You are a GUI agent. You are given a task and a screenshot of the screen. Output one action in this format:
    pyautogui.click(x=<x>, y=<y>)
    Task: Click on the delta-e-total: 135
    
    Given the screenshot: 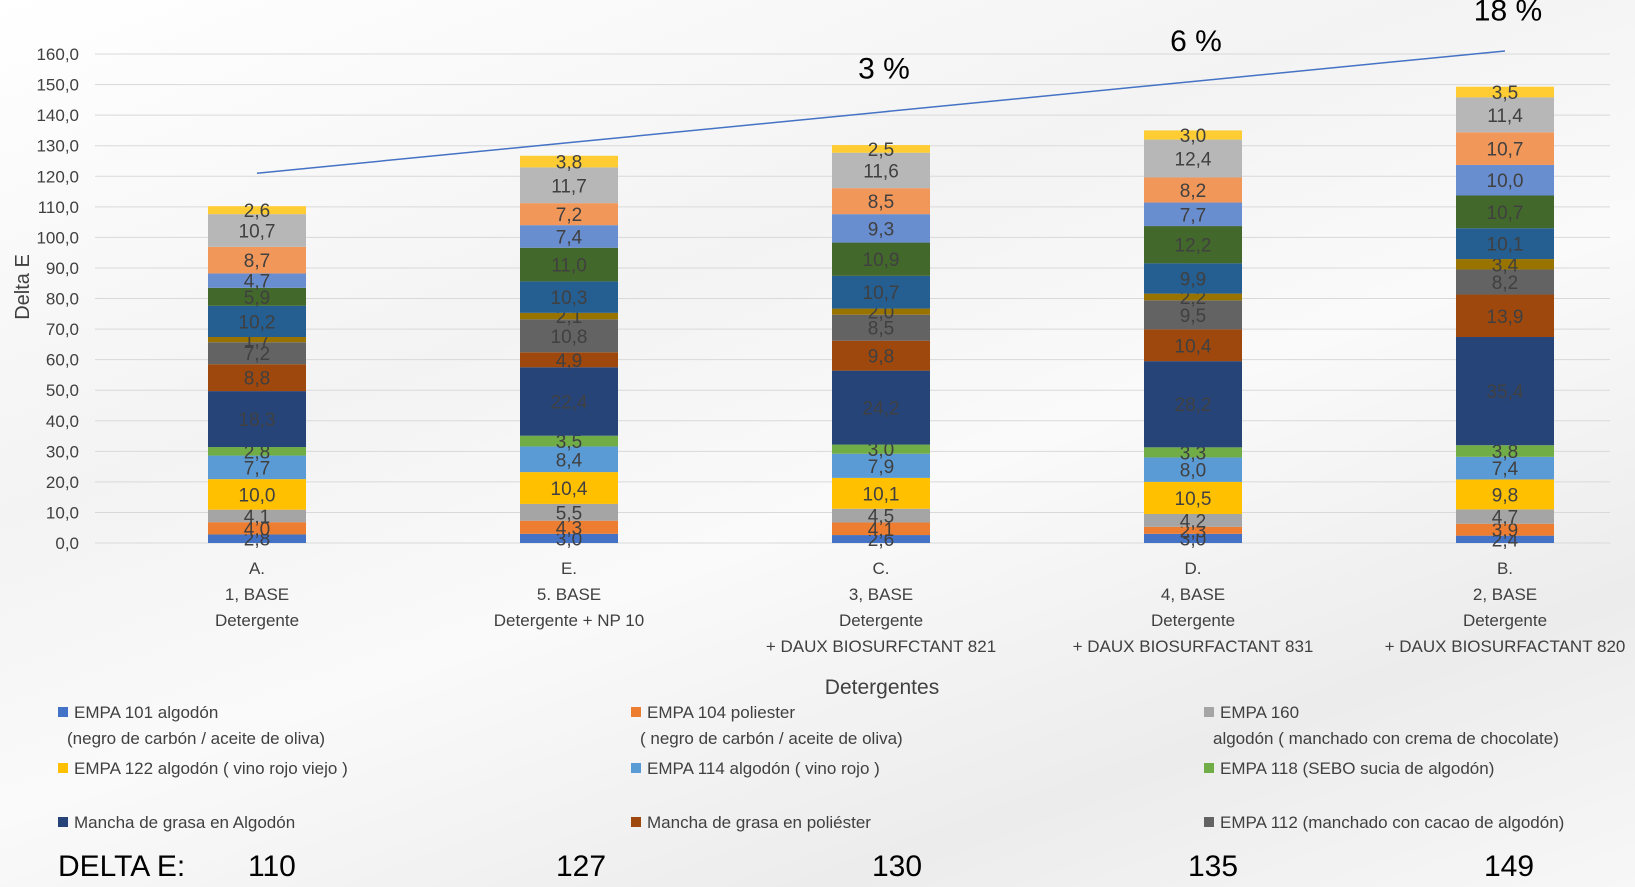 What is the action you would take?
    pyautogui.click(x=1213, y=866)
    